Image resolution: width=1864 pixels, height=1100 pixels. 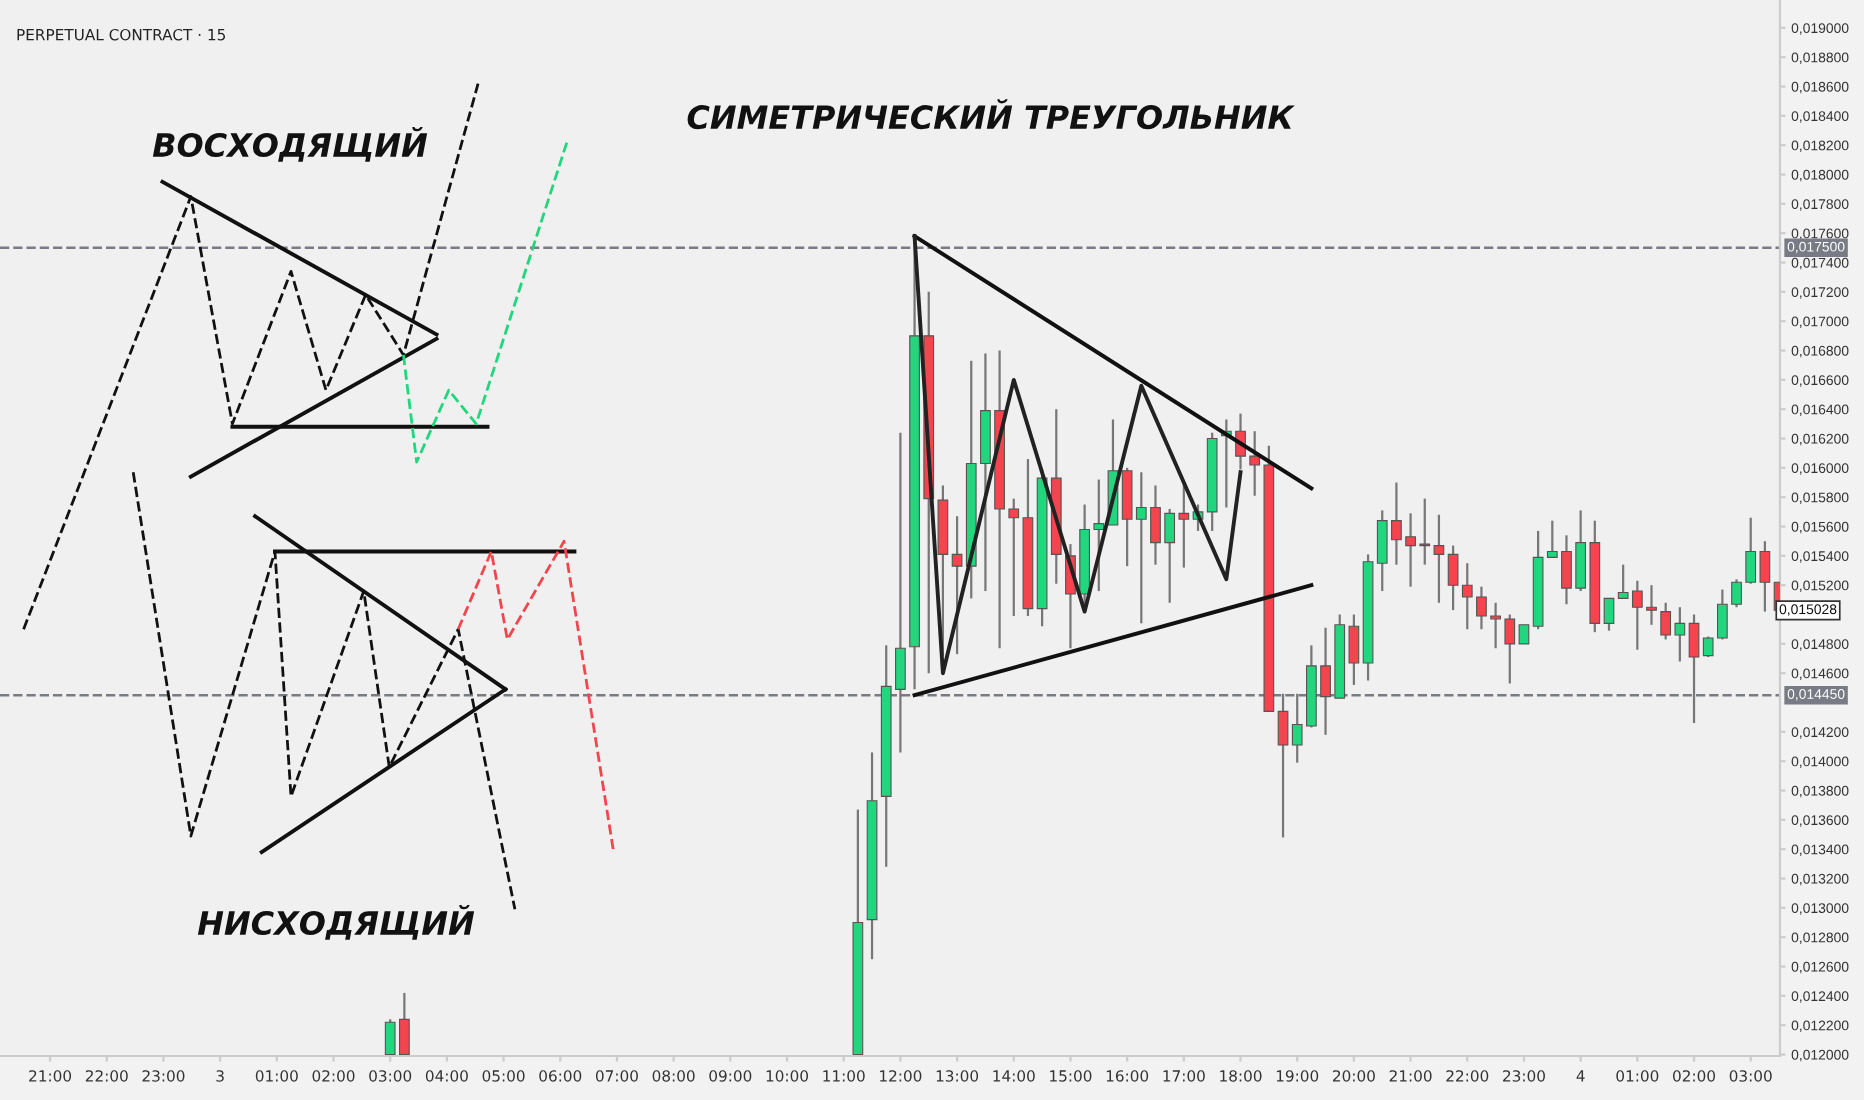 What do you see at coordinates (336, 922) in the screenshot?
I see `annotation: НИСХОДЯЩИЙ` at bounding box center [336, 922].